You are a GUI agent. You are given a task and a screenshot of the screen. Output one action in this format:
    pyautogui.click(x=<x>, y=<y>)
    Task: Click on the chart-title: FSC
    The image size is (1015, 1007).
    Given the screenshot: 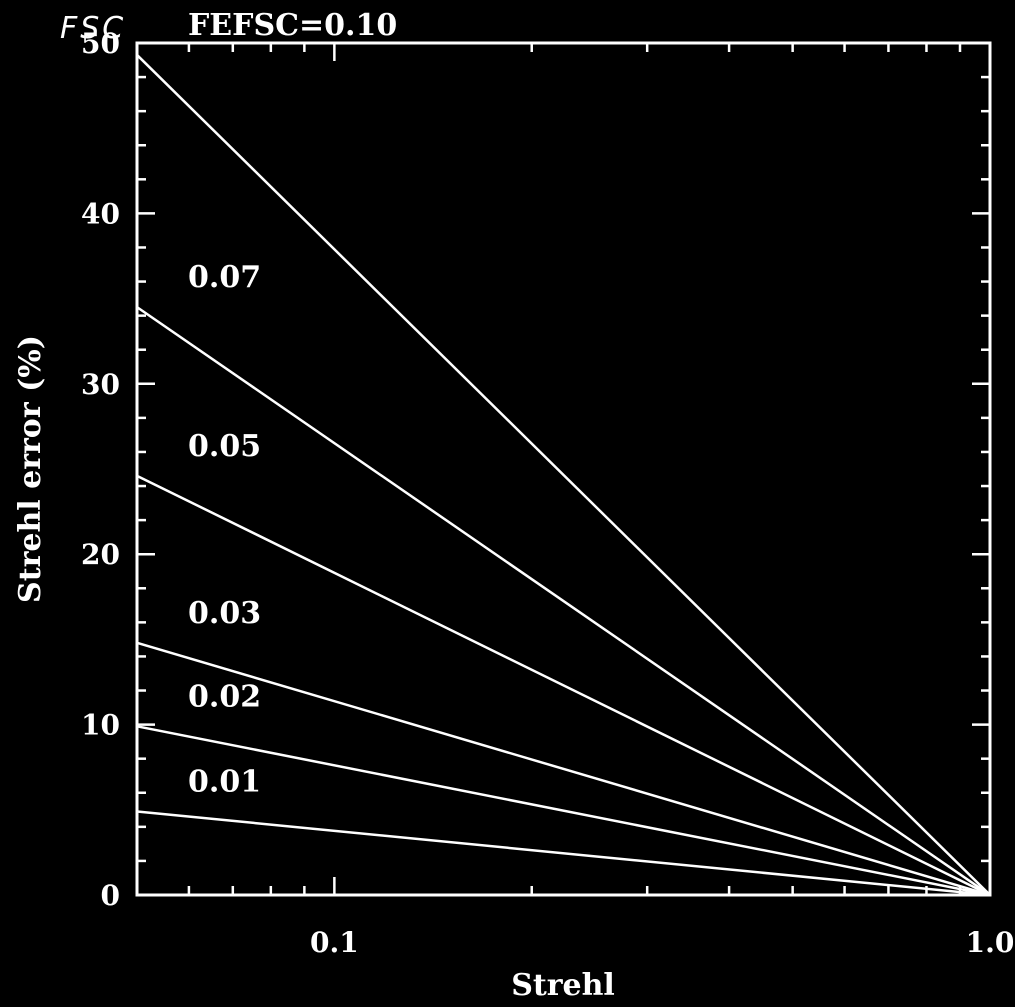 What is the action you would take?
    pyautogui.click(x=93, y=28)
    